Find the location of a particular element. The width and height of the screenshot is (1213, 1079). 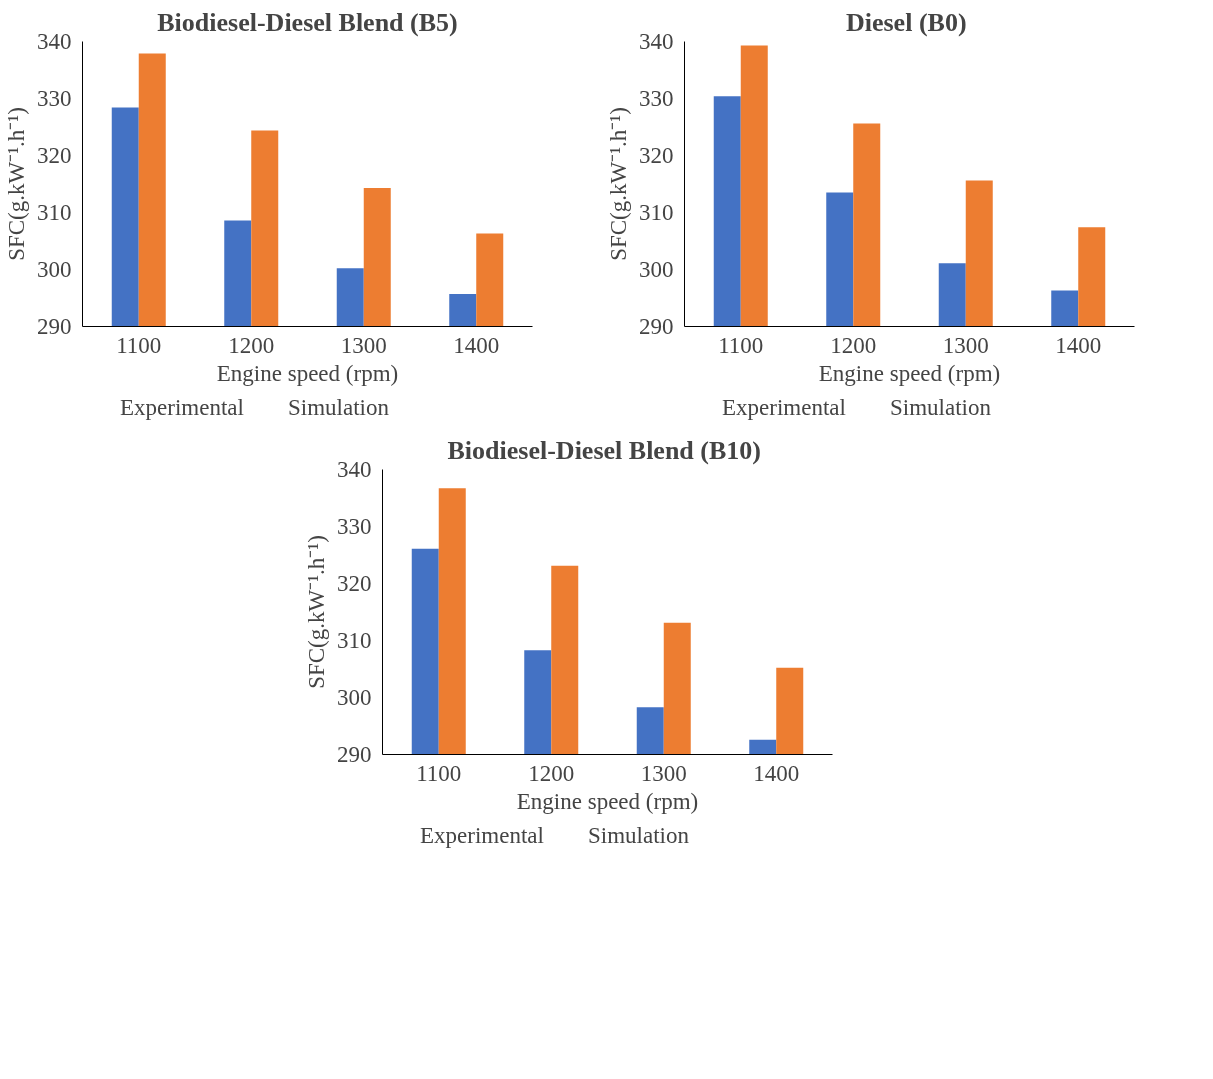

chart-title: Biodiesel-Diesel Blend (B5) is located at coordinates (307, 22).